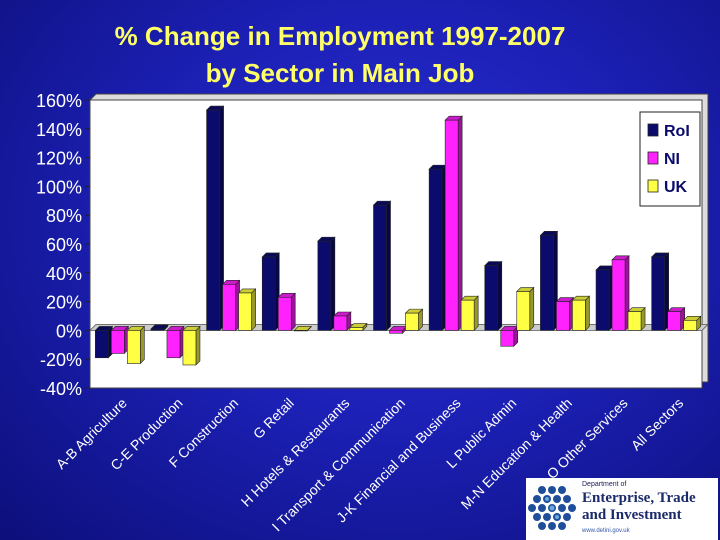 Image resolution: width=720 pixels, height=540 pixels. Describe the element at coordinates (61, 360) in the screenshot. I see `y-tick-label: -20%` at that location.